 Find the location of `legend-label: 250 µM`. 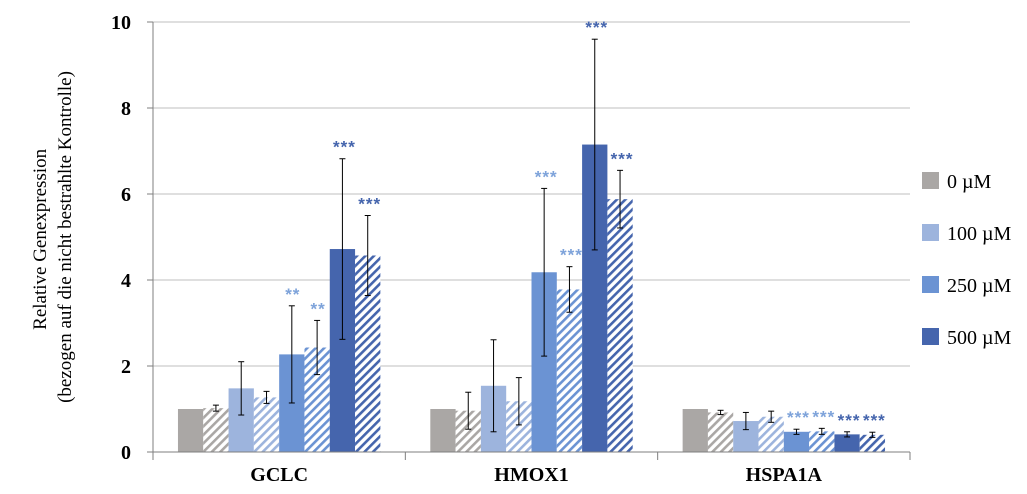

legend-label: 250 µM is located at coordinates (979, 286).